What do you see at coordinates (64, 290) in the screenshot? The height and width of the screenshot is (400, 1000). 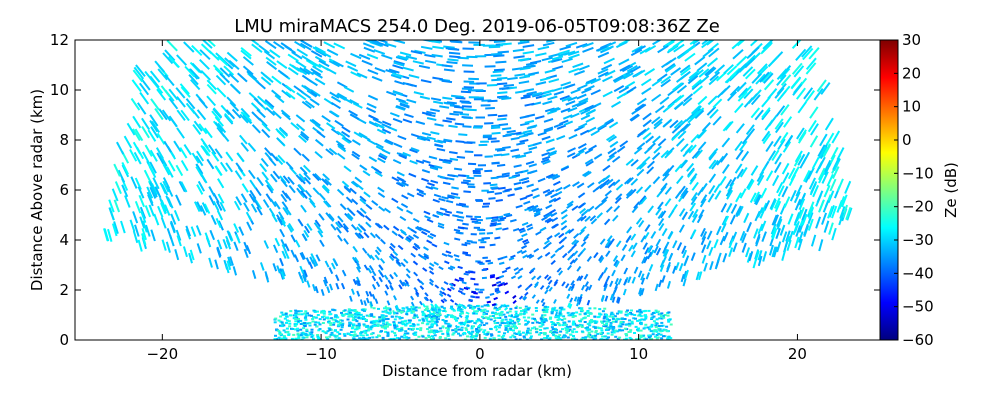 I see `y-tick-label: 2` at bounding box center [64, 290].